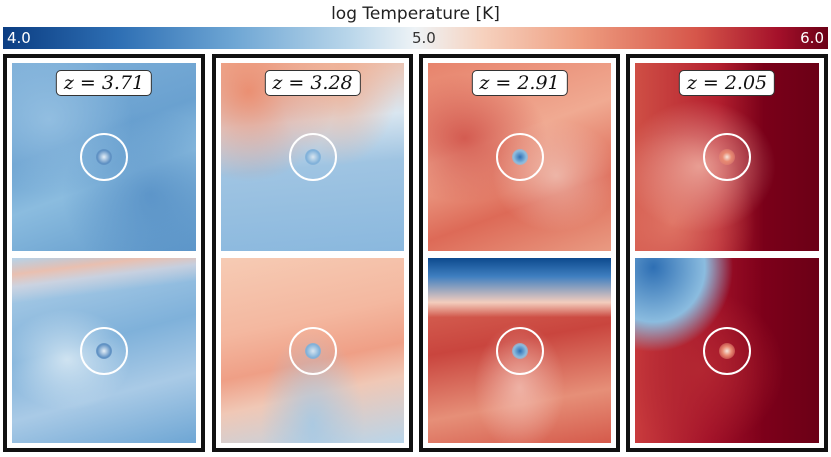 This screenshot has width=831, height=457. I want to click on temperature-map-top: z = 3.71, so click(104, 157).